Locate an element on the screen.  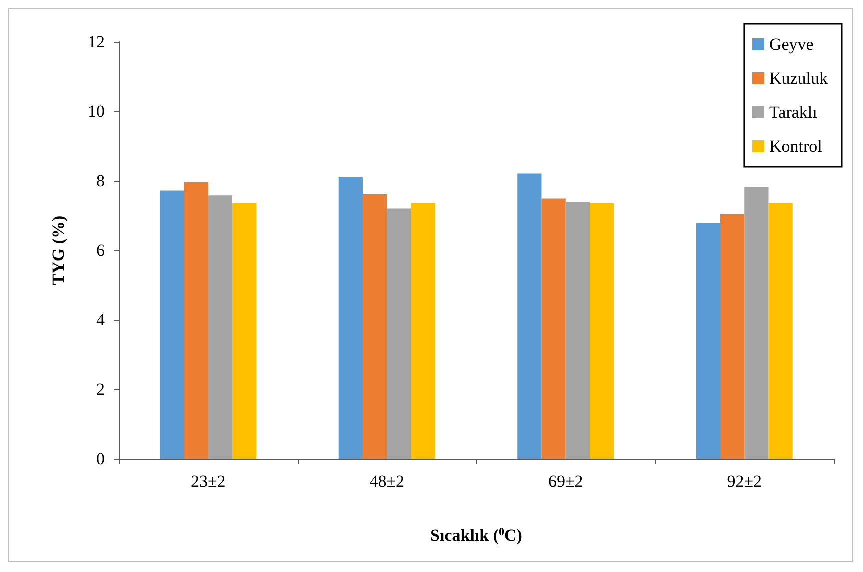
legend-label: Kontrol is located at coordinates (796, 146).